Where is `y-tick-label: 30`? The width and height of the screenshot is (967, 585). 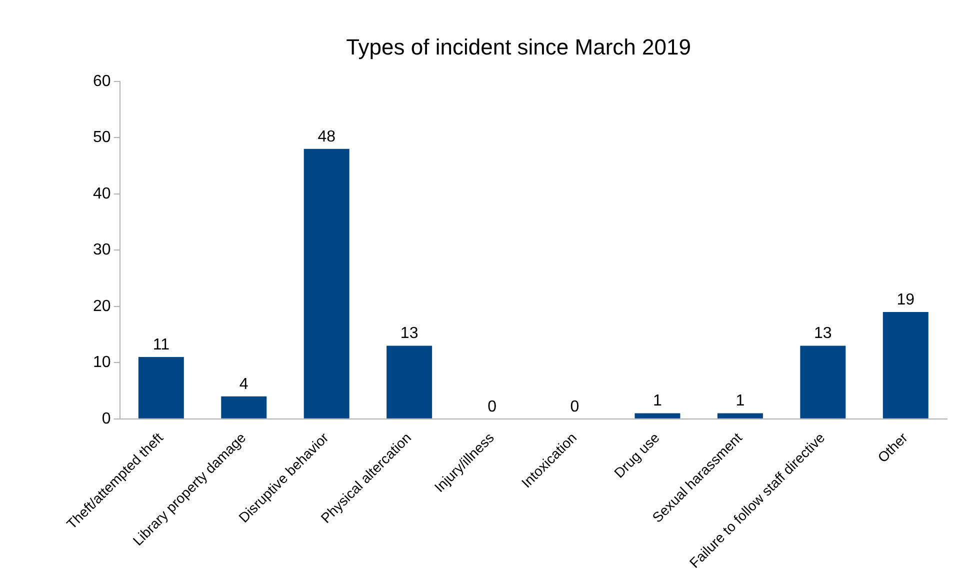
y-tick-label: 30 is located at coordinates (102, 250).